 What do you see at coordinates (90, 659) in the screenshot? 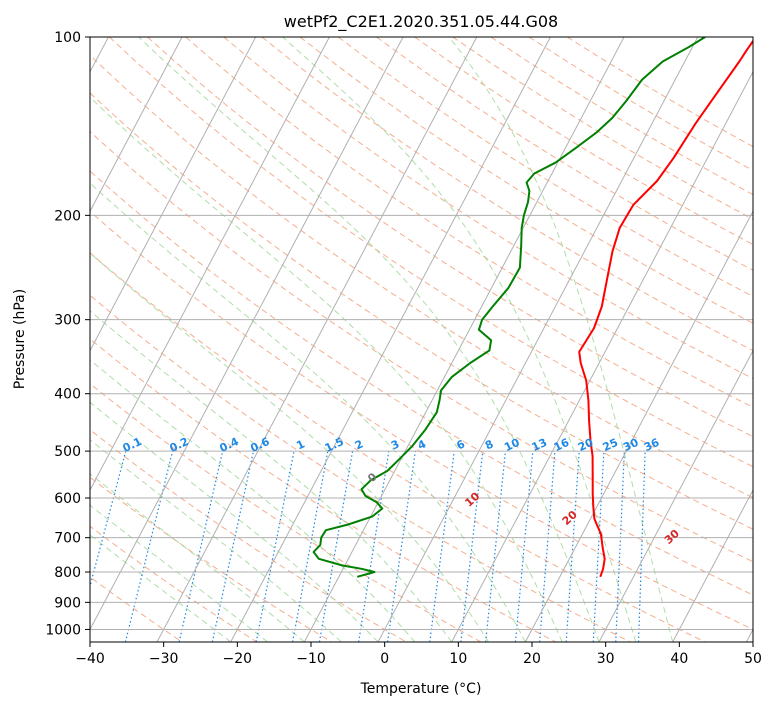
I see `x-tick-label: −40` at bounding box center [90, 659].